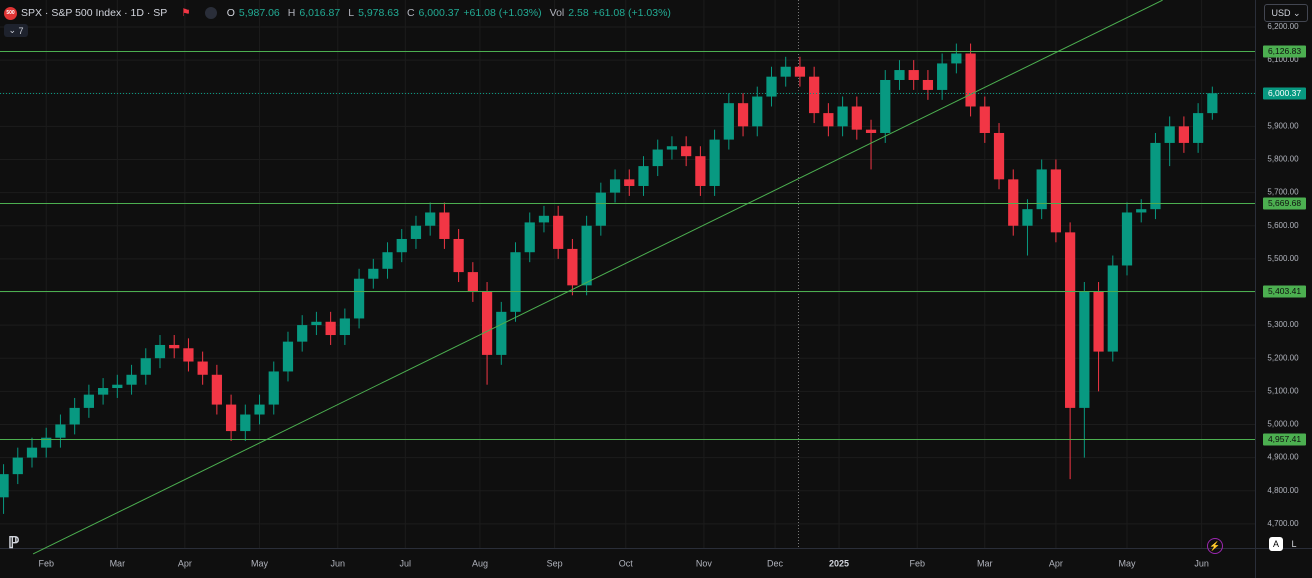 The image size is (1312, 578). I want to click on y-tick-label: 5,200.00, so click(1283, 357).